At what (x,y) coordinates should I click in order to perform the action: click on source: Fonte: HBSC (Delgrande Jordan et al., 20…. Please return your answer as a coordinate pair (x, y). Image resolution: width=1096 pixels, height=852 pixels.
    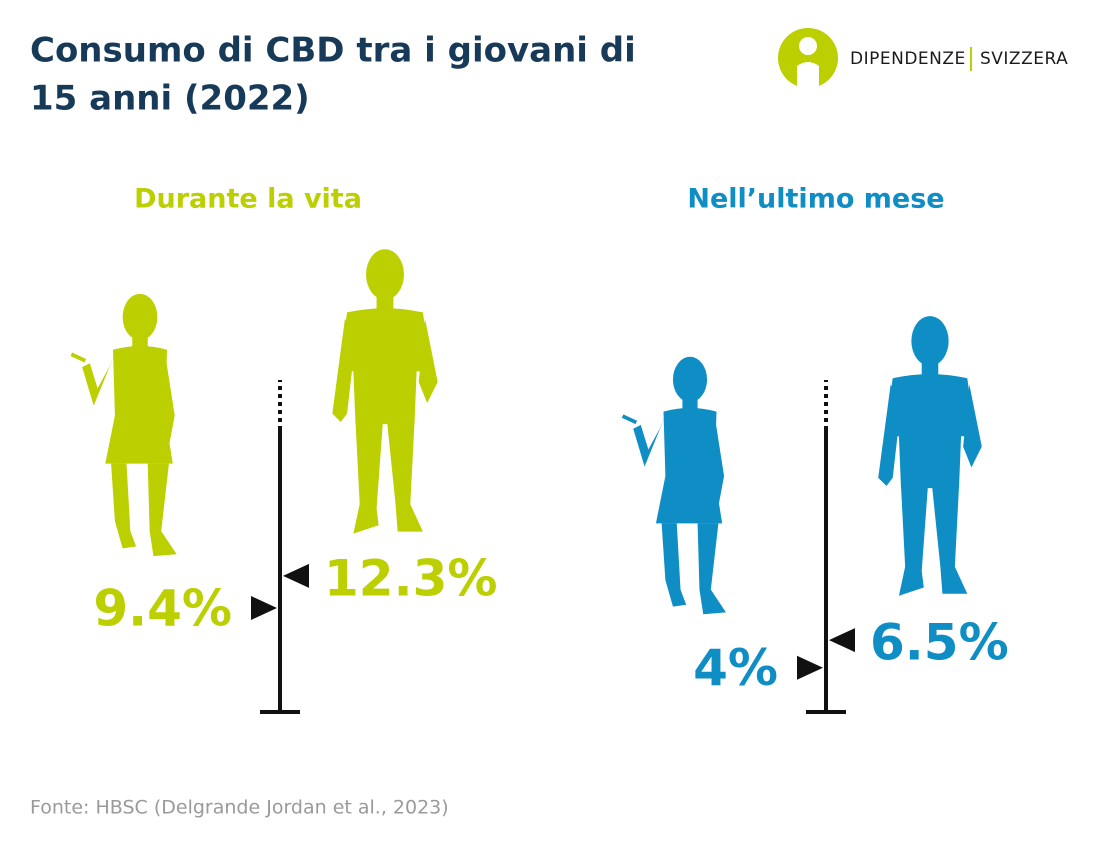
    Looking at the image, I should click on (239, 808).